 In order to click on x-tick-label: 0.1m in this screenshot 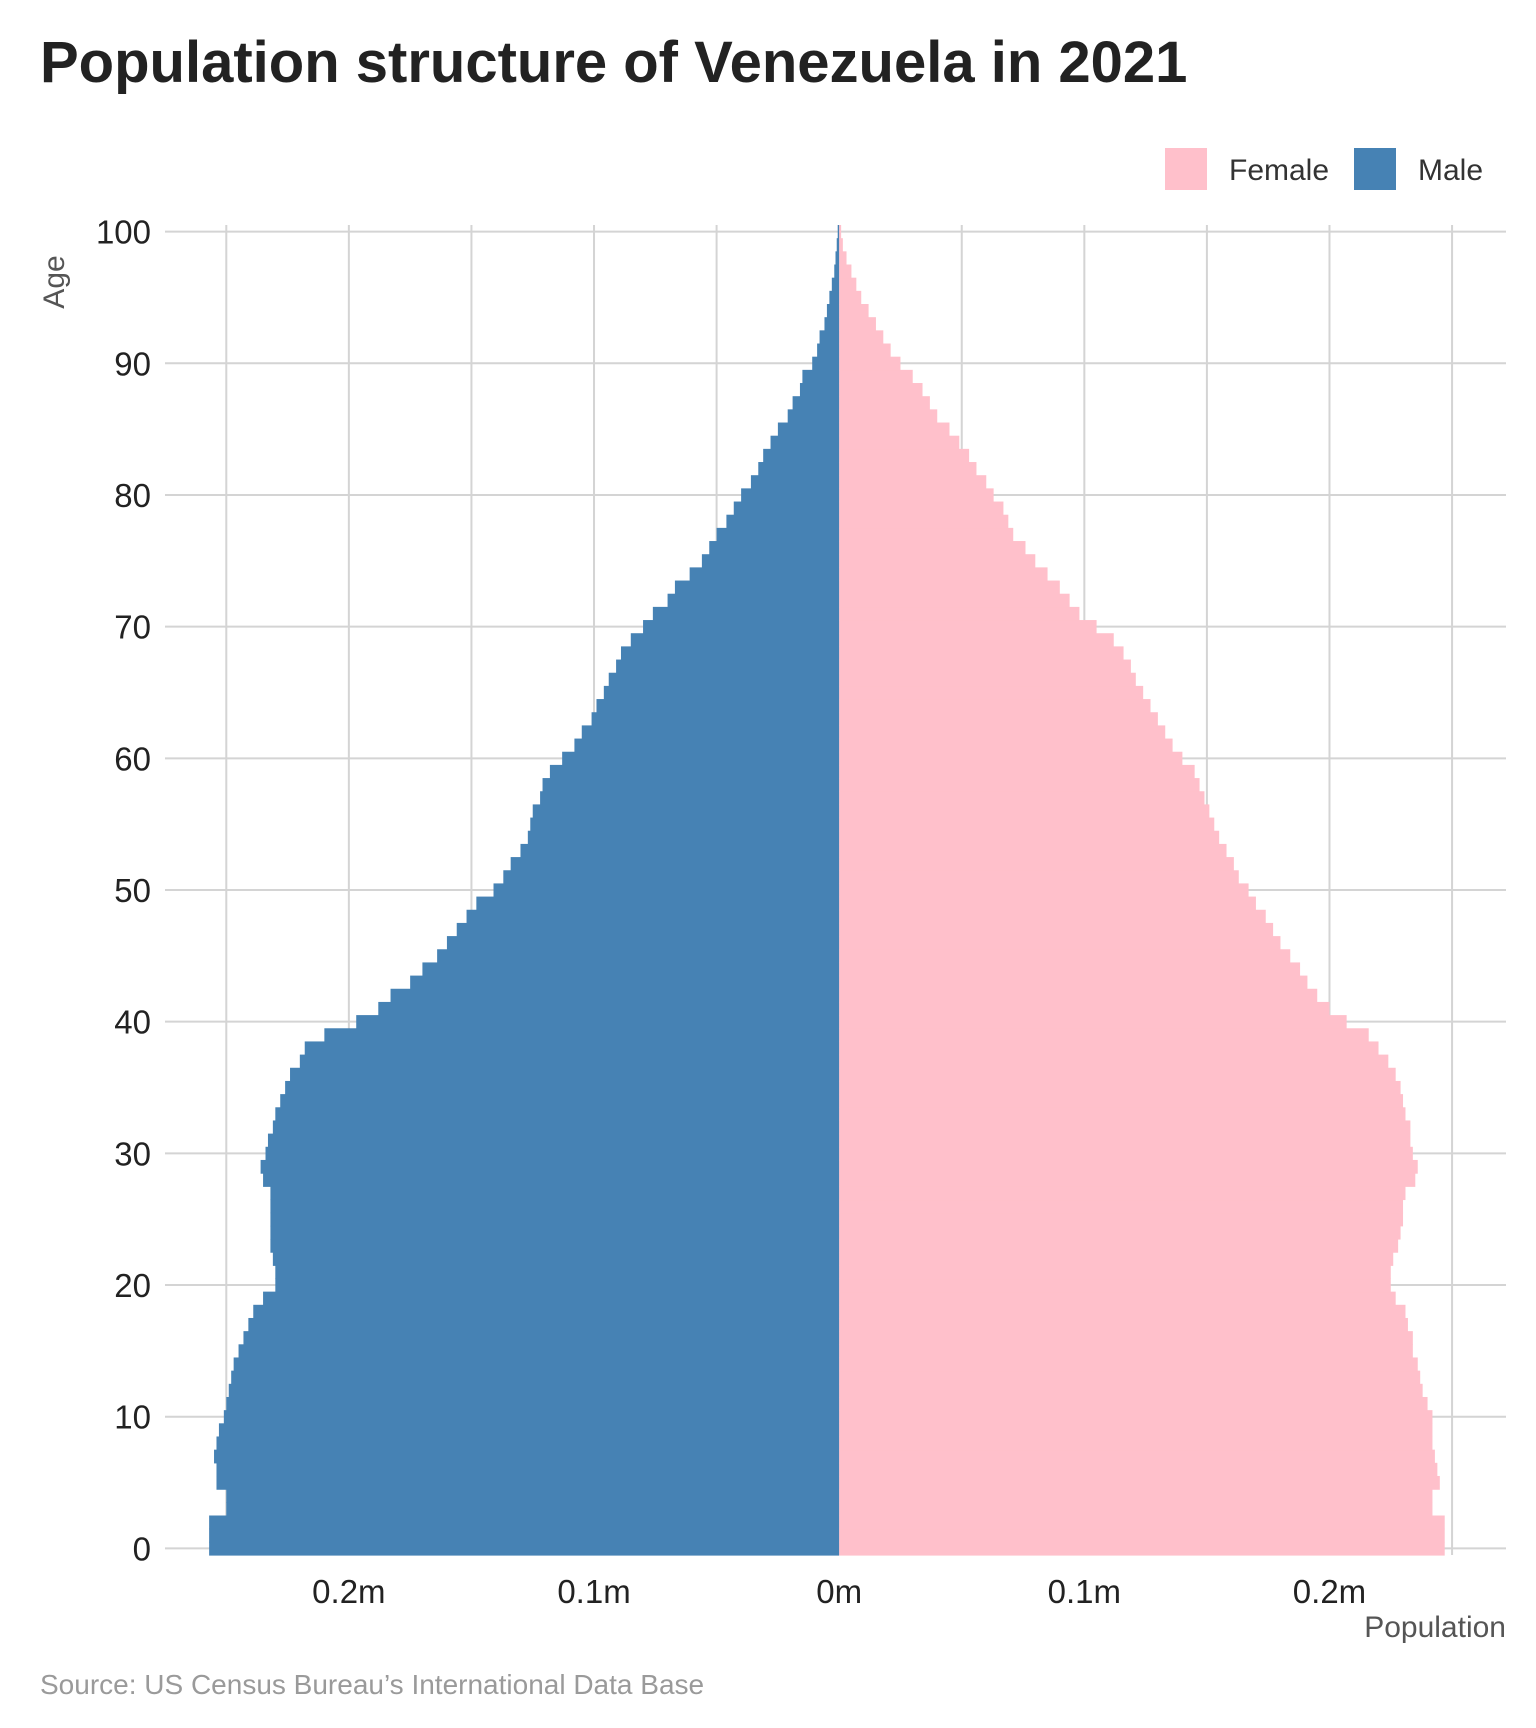, I will do `click(593, 1591)`.